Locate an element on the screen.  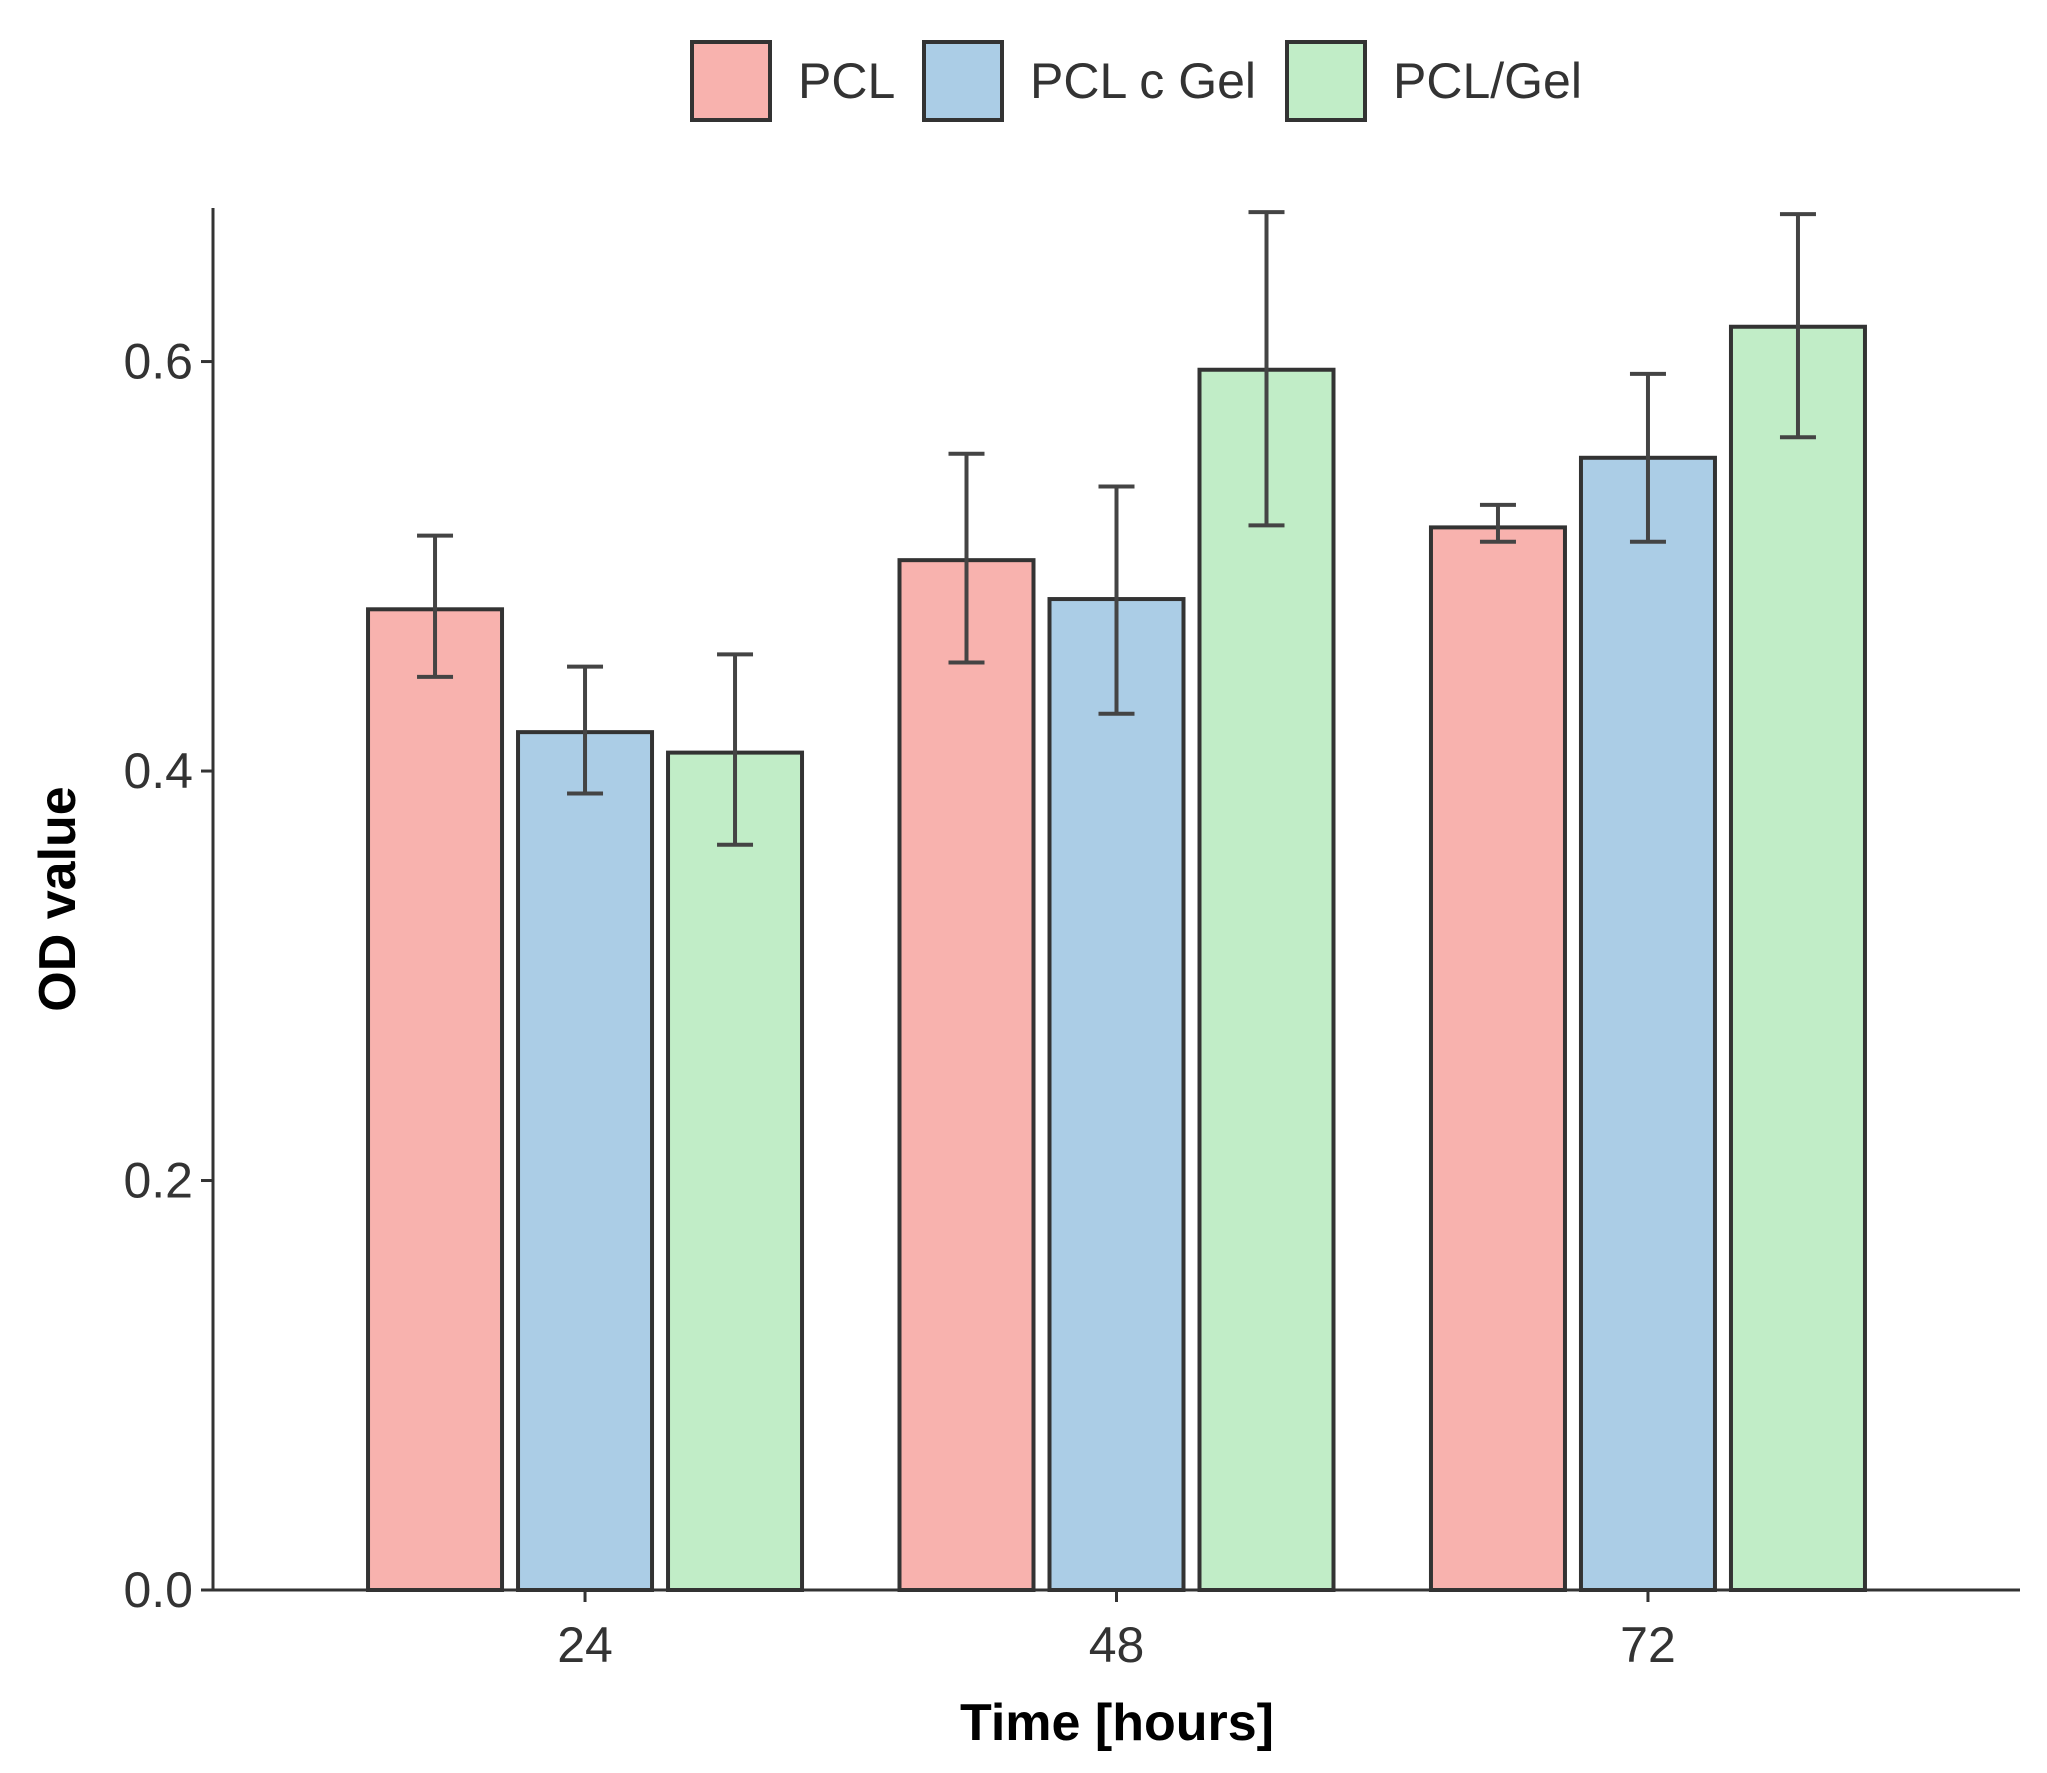
bar-pcl-gel-72h is located at coordinates (1797, 958).